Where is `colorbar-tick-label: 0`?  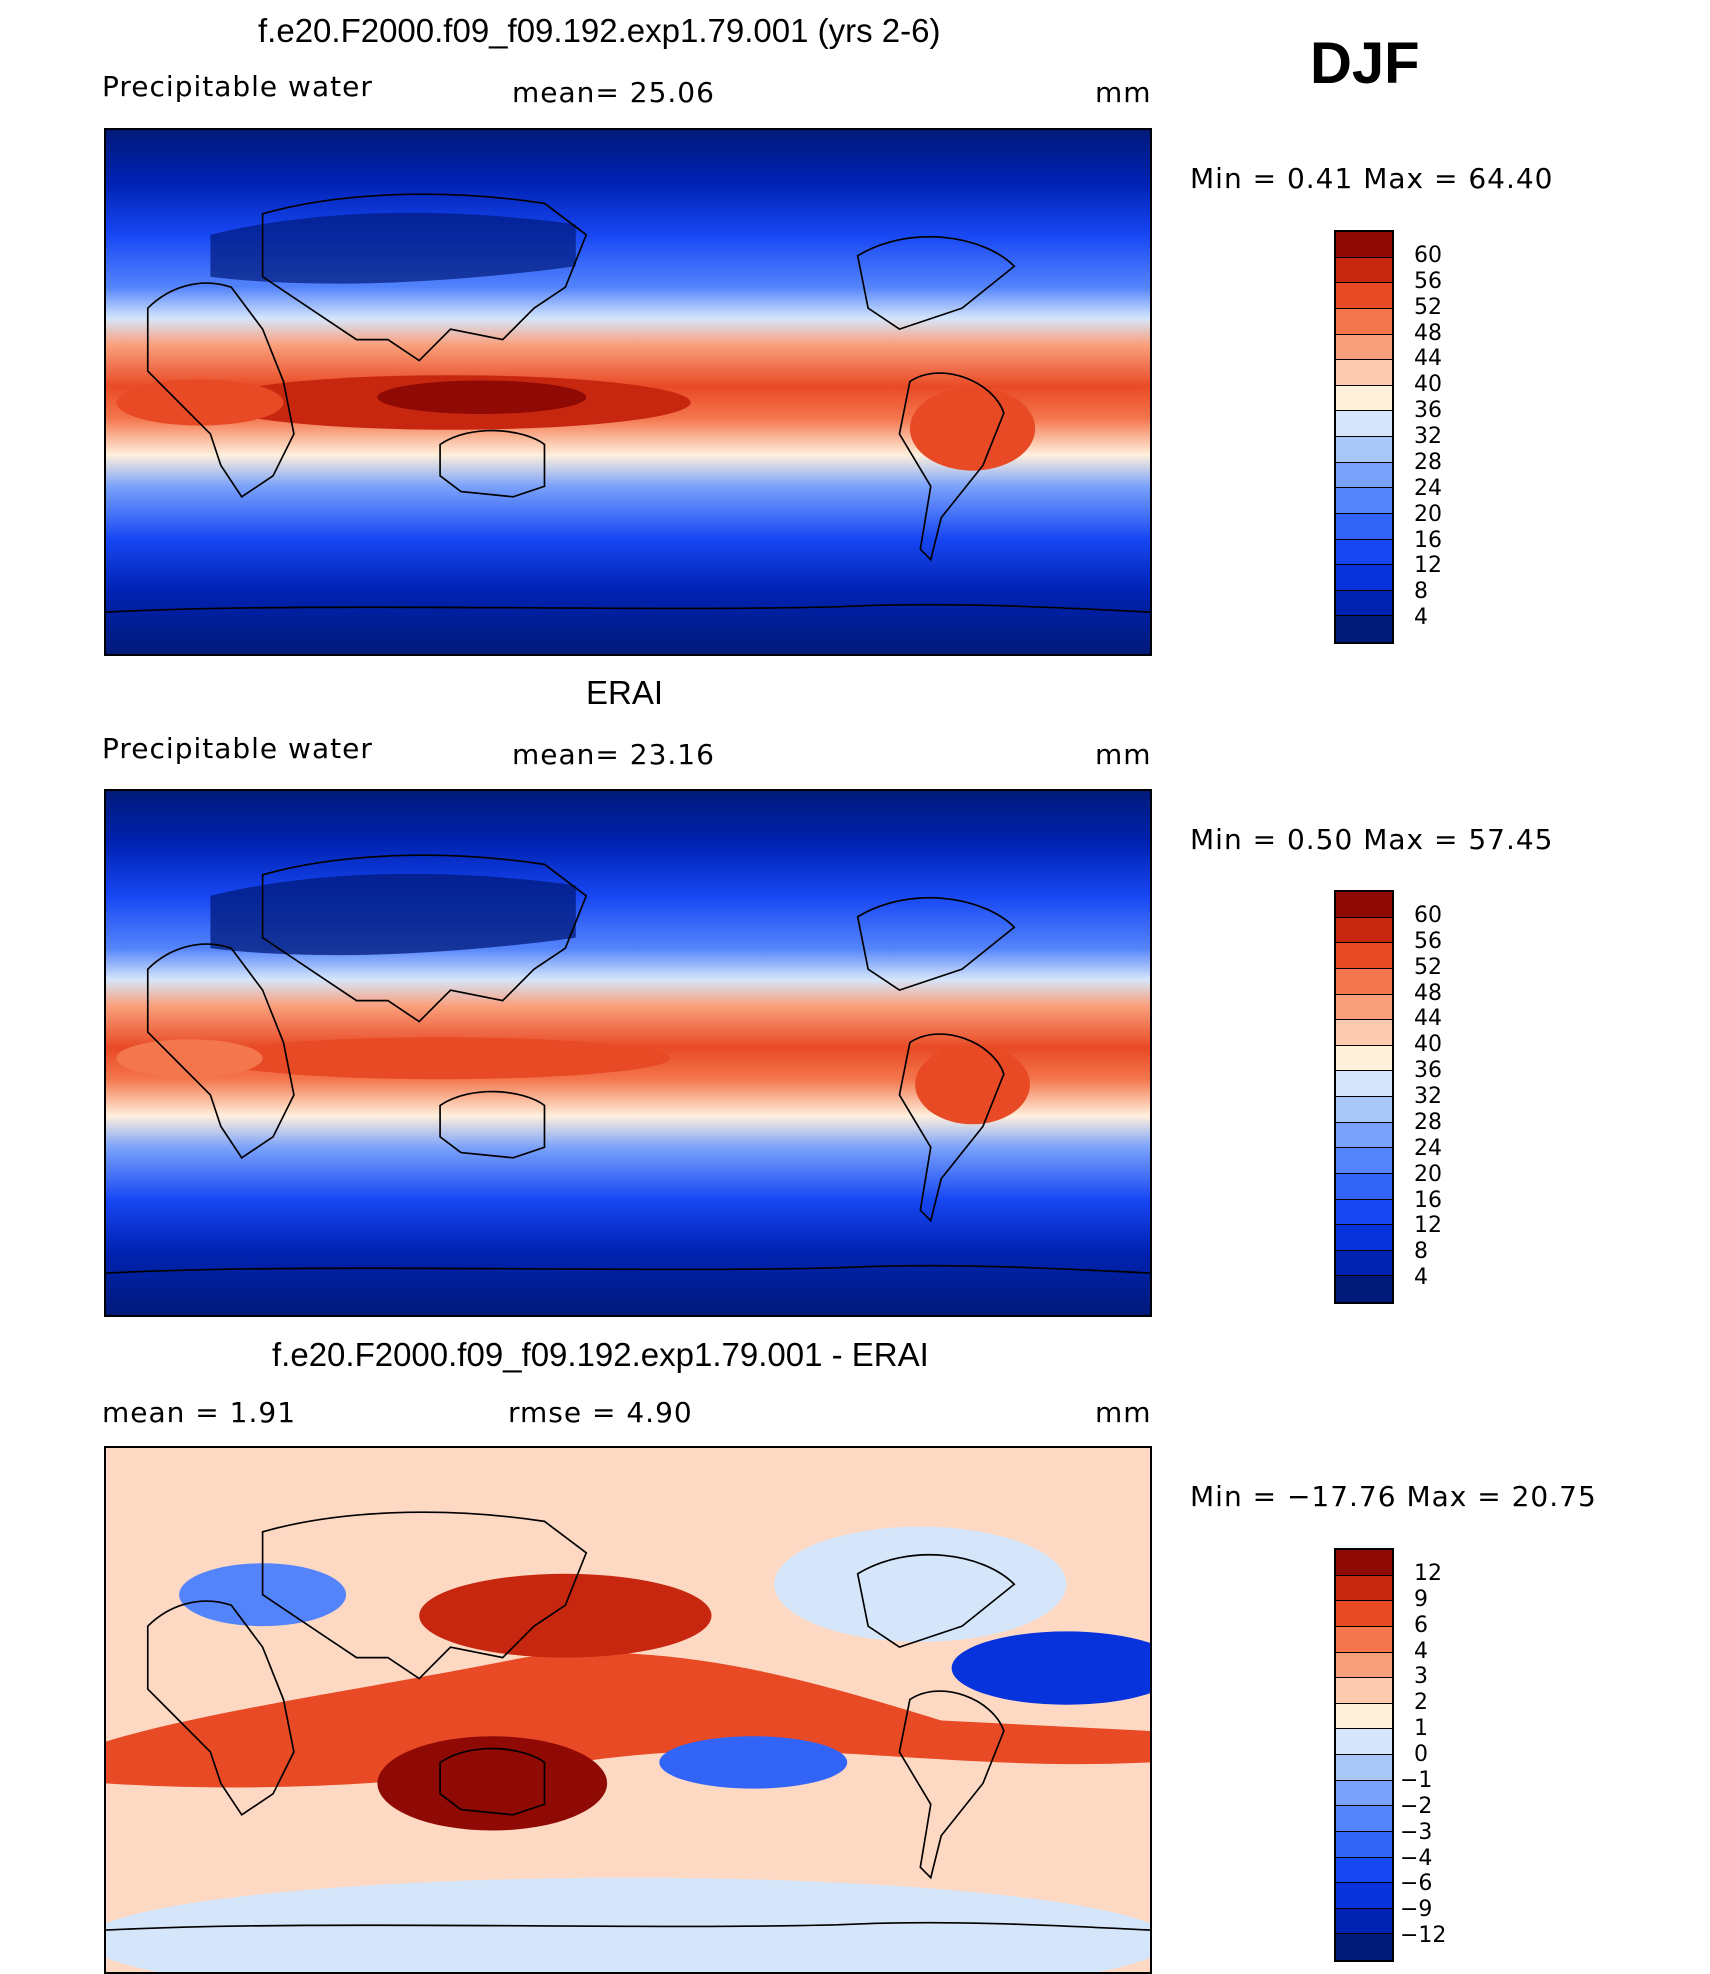 colorbar-tick-label: 0 is located at coordinates (1421, 1754).